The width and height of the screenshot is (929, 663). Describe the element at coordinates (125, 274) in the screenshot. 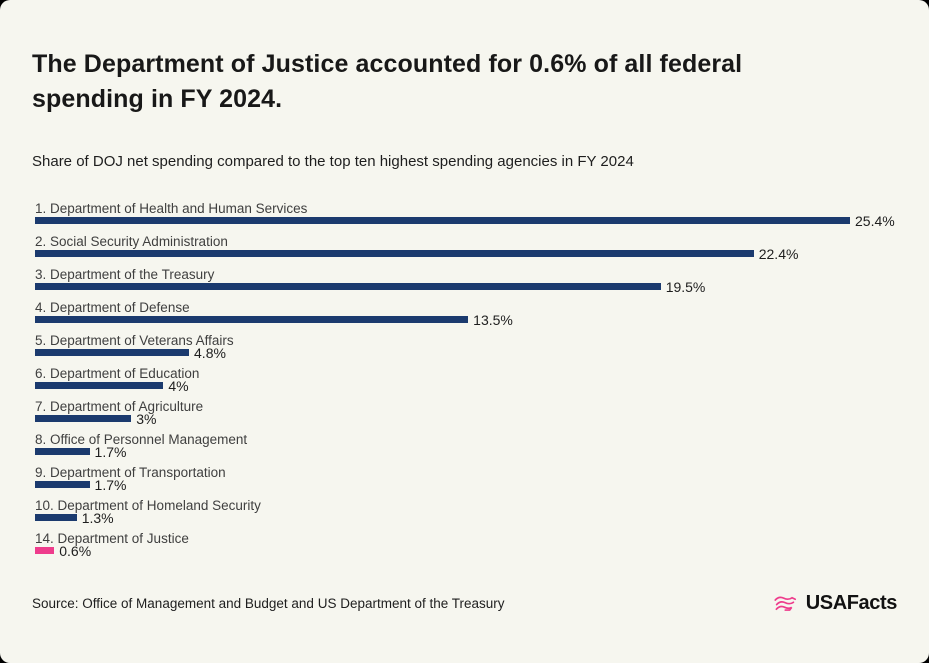

I see `bar-category-label: 3. Department of the Treasury` at that location.